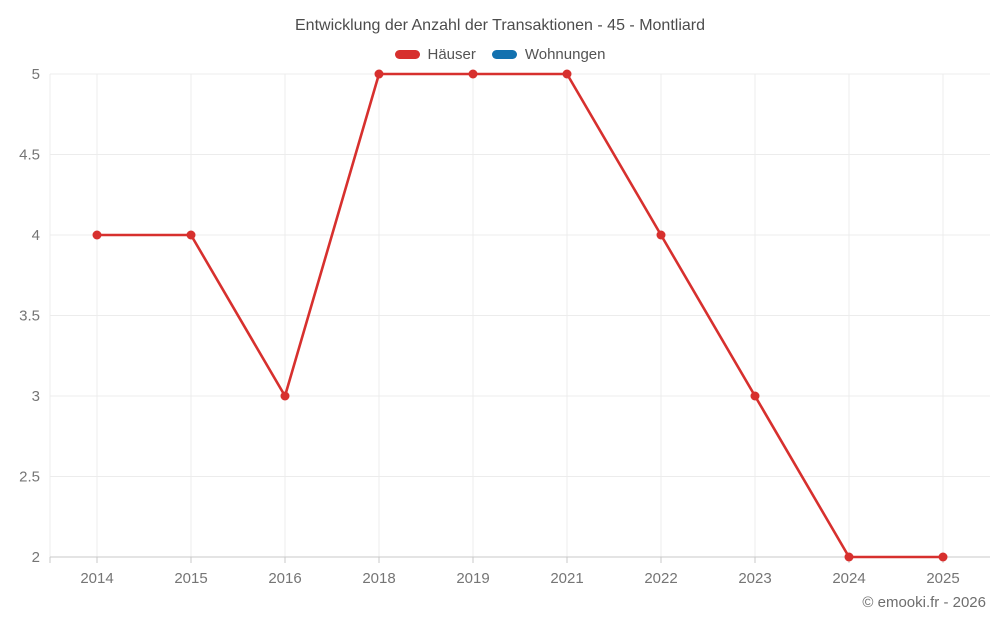 The width and height of the screenshot is (1000, 625). Describe the element at coordinates (36, 396) in the screenshot. I see `y-axis-tick-label: 3` at that location.